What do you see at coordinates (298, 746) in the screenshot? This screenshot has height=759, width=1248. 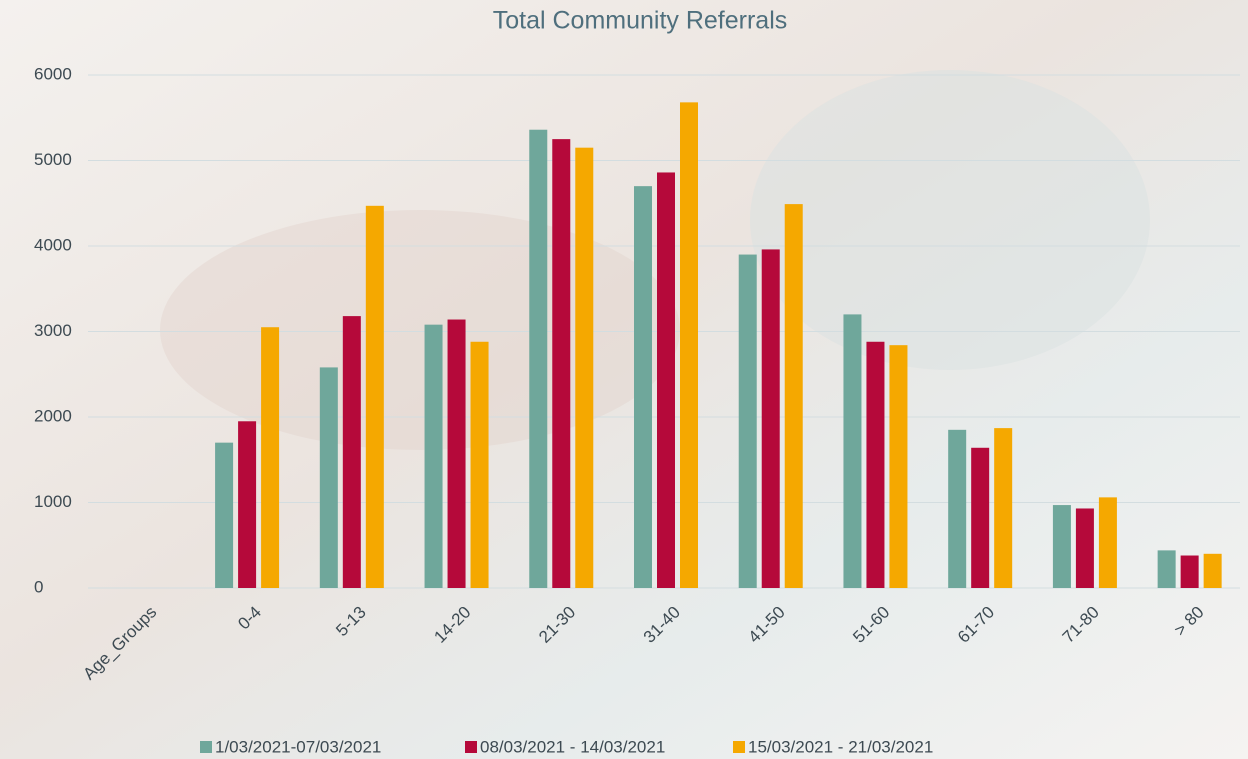 I see `legend-label: 1/03/2021-07/03/2021` at bounding box center [298, 746].